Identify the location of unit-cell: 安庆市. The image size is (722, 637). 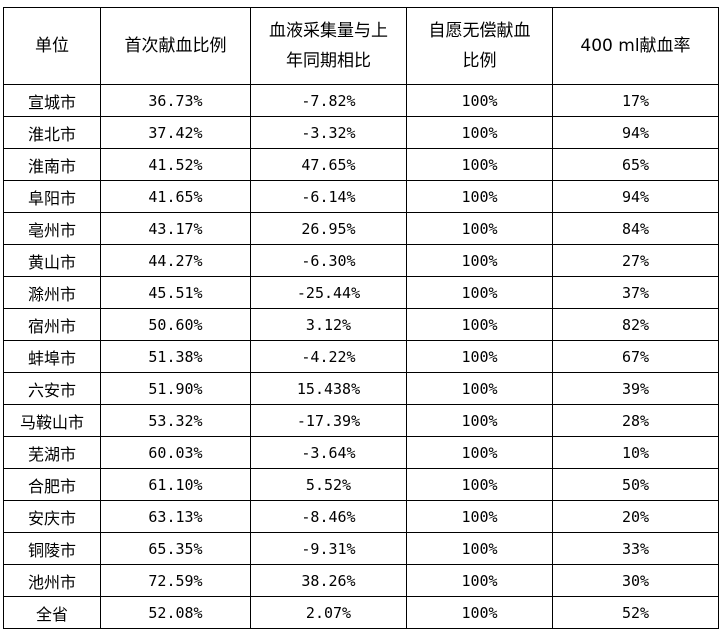
(52, 516).